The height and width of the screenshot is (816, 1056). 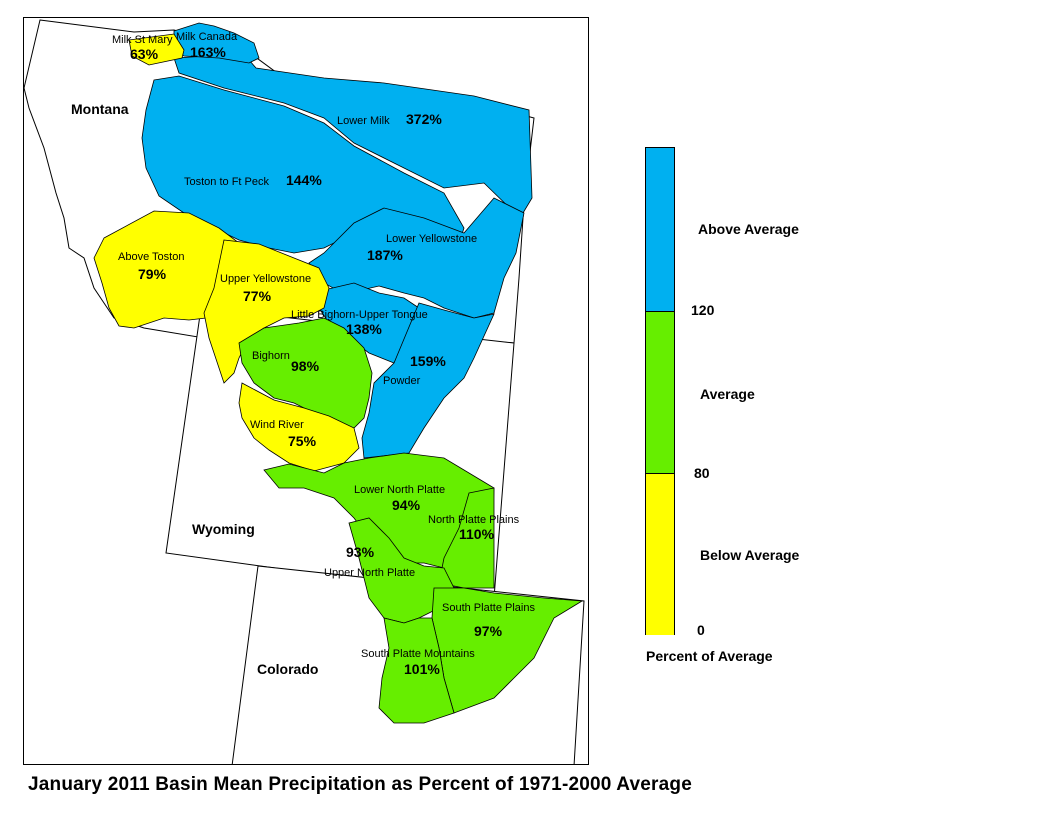 I want to click on basin-polygon-milk-st-mary, so click(x=156, y=49).